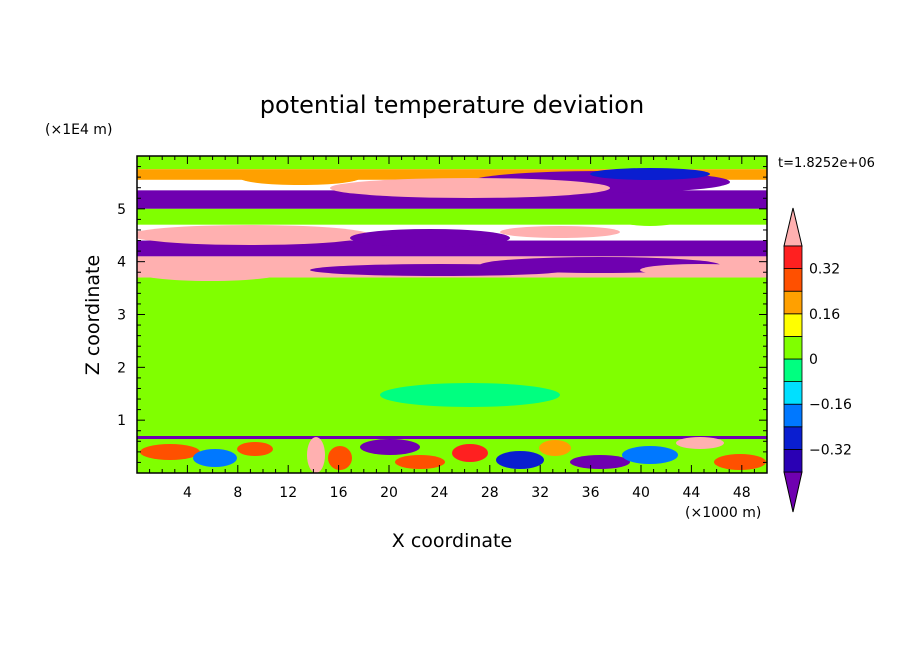 The height and width of the screenshot is (654, 904). Describe the element at coordinates (830, 450) in the screenshot. I see `colorbar-label: −0.32` at that location.